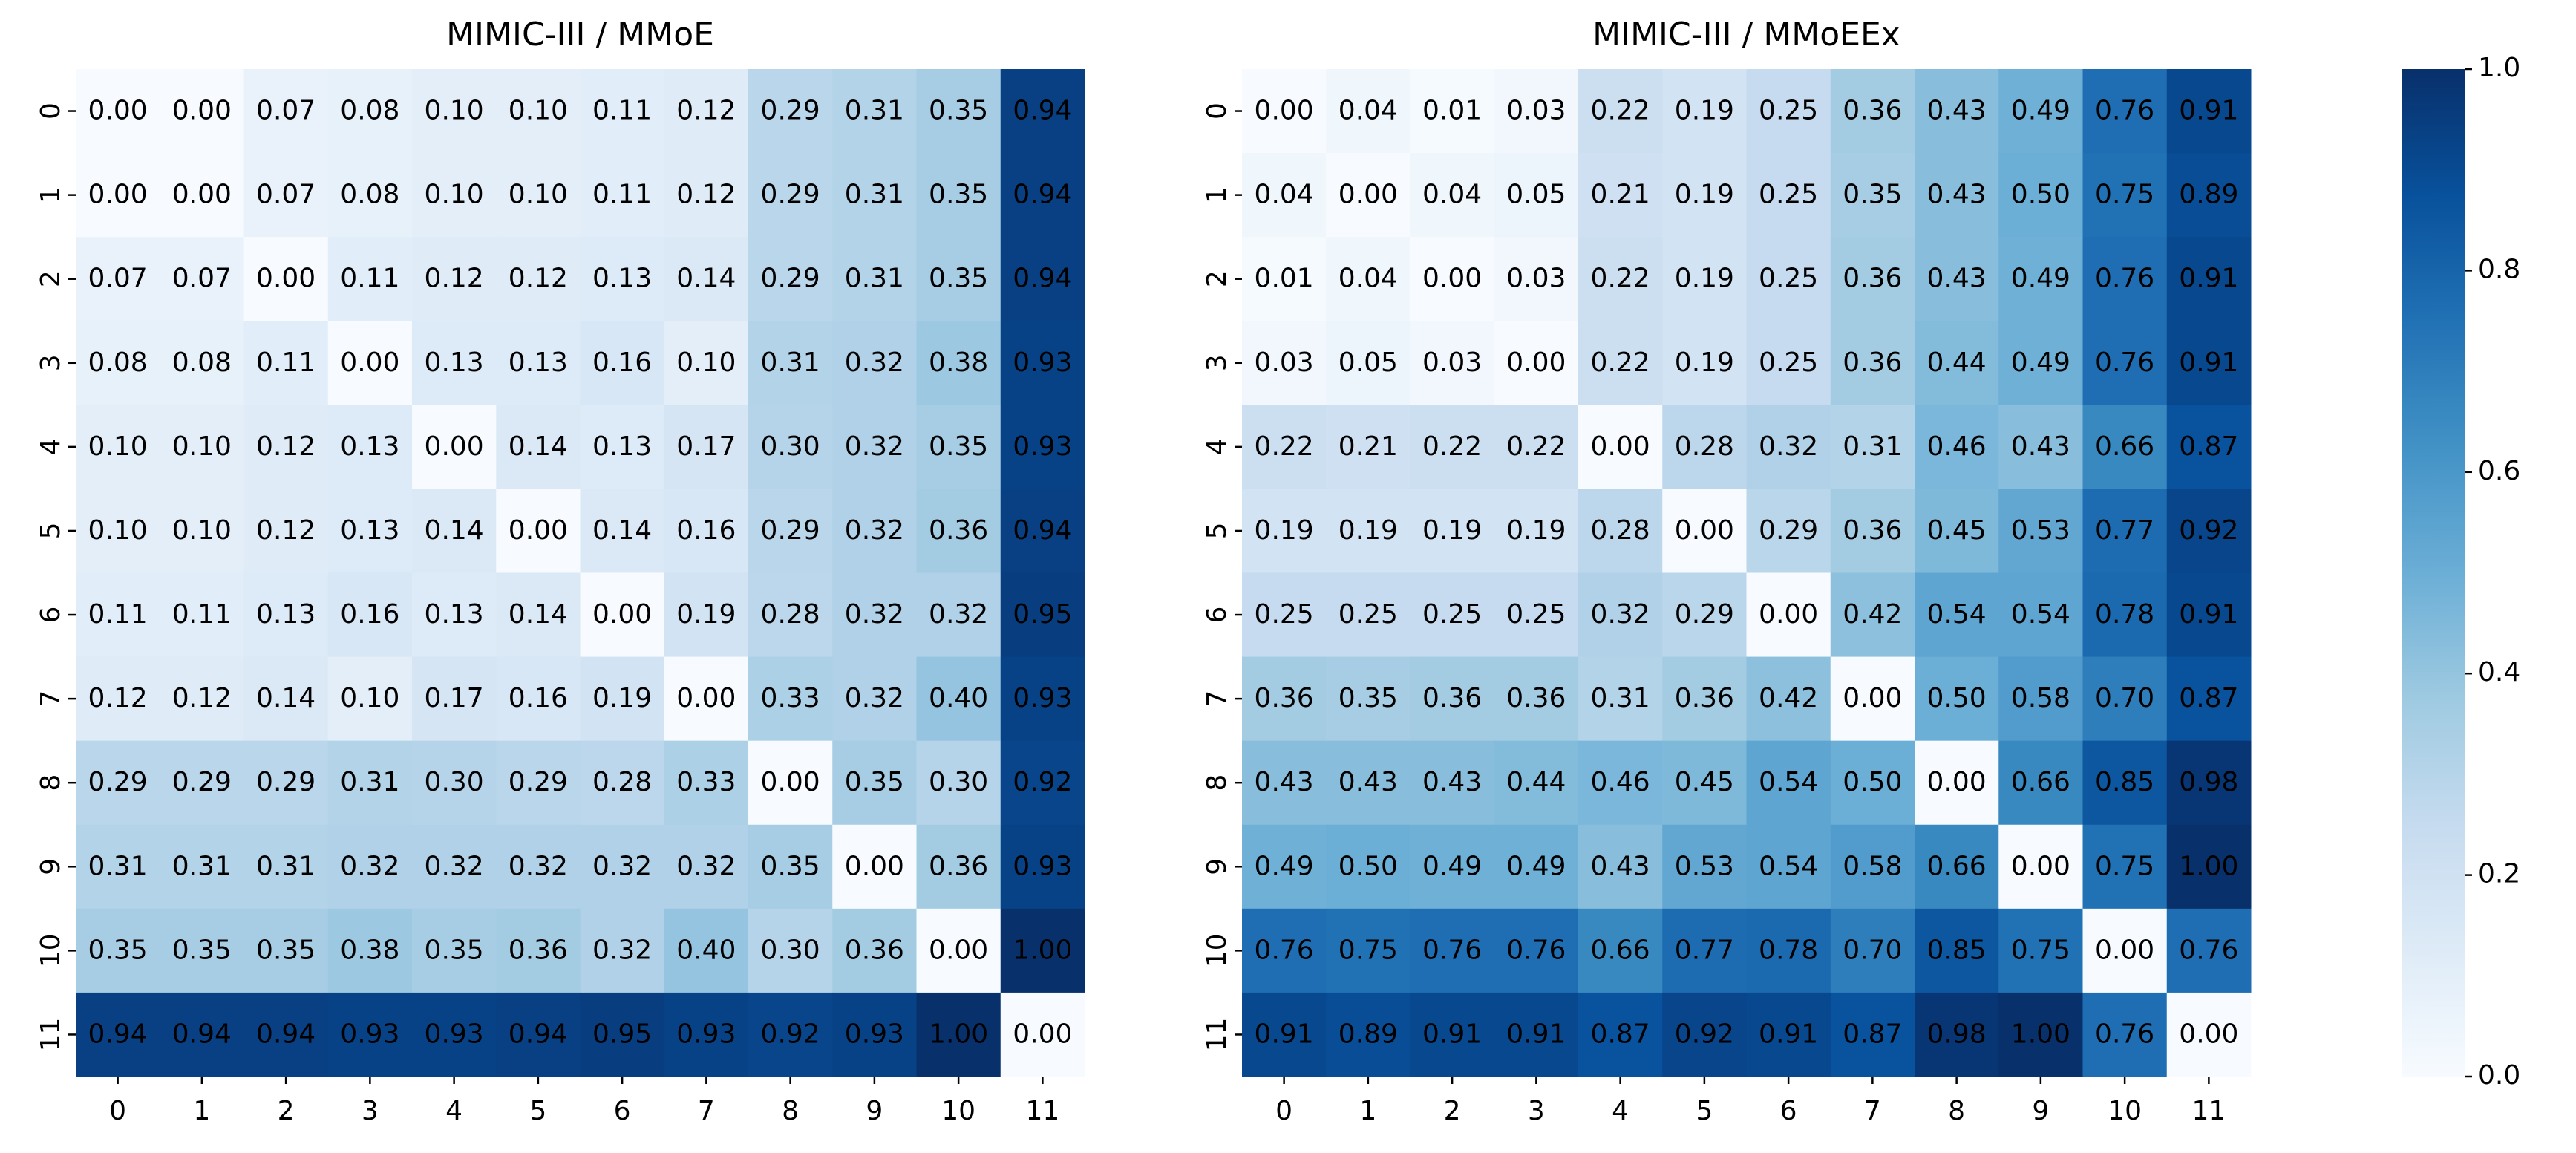 This screenshot has height=1153, width=2576. I want to click on cell-label: 0.76, so click(2124, 111).